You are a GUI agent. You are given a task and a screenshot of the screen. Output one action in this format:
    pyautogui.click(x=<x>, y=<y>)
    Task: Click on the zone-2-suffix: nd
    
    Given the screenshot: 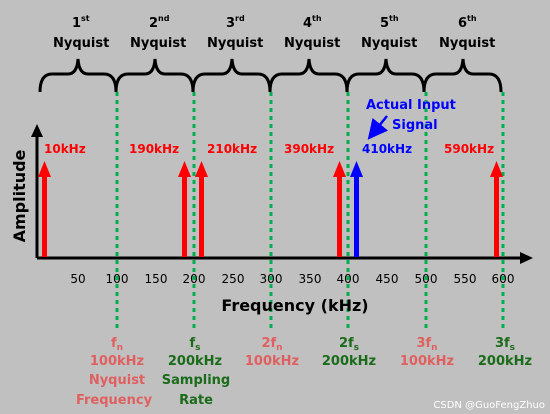 What is the action you would take?
    pyautogui.click(x=164, y=18)
    